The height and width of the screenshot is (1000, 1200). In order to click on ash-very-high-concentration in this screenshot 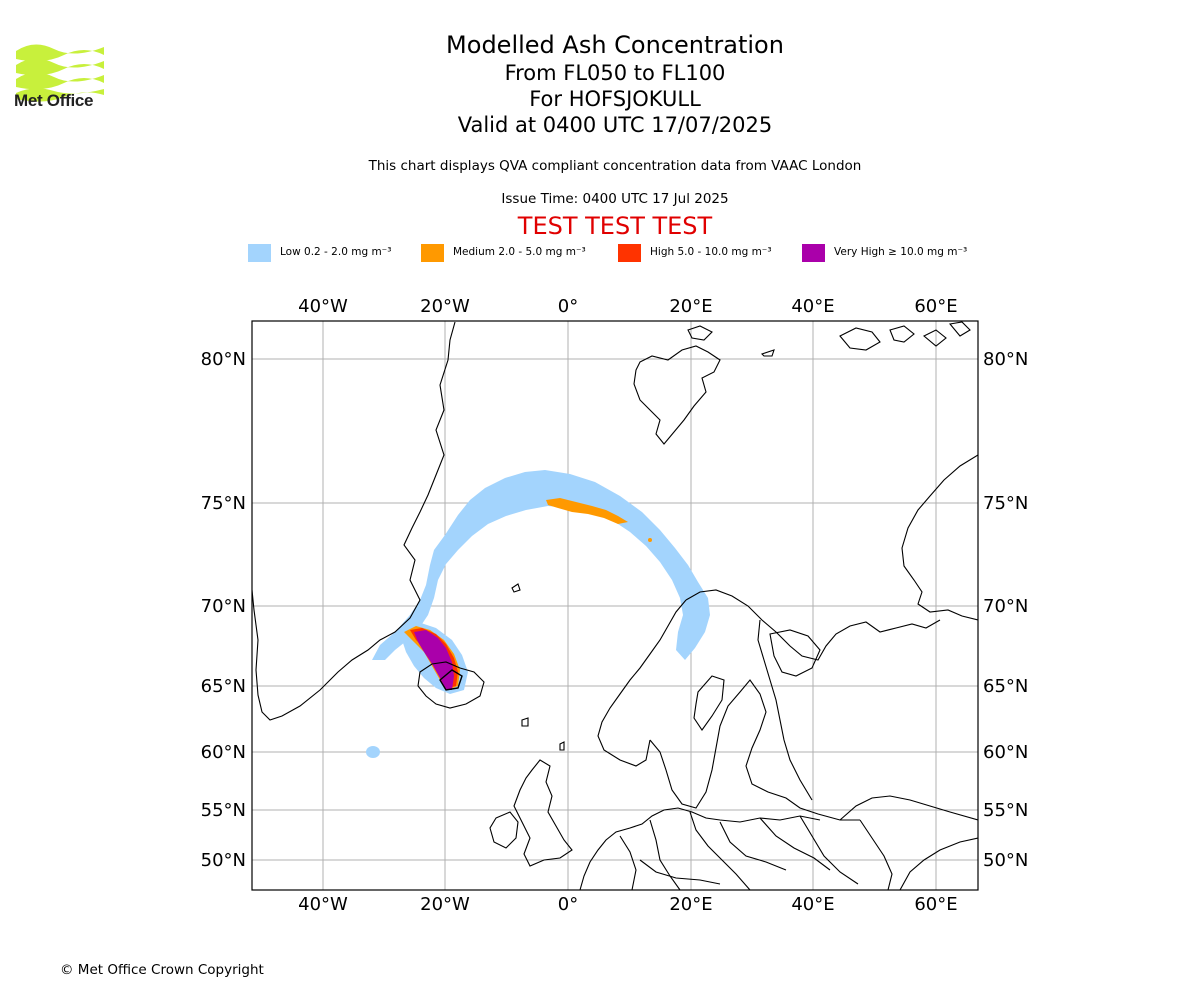, I will do `click(434, 660)`.